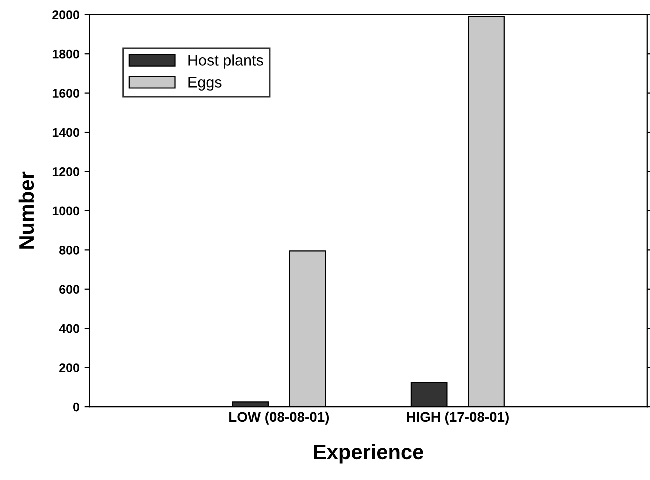 This screenshot has width=650, height=480. What do you see at coordinates (70, 250) in the screenshot?
I see `y-tick-label: 800` at bounding box center [70, 250].